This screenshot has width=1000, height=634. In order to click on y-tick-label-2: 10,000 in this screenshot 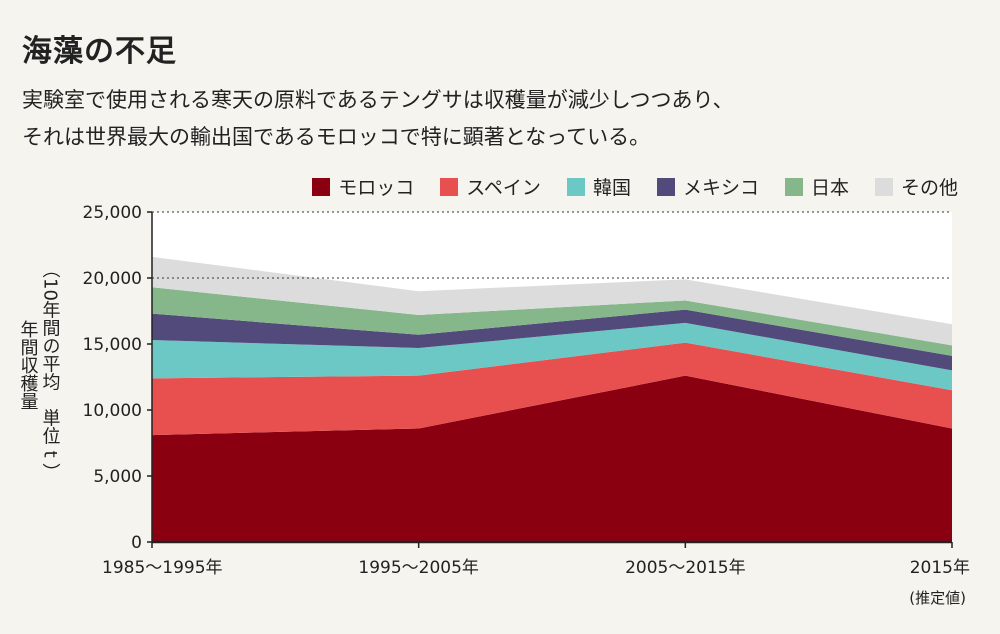, I will do `click(112, 411)`.